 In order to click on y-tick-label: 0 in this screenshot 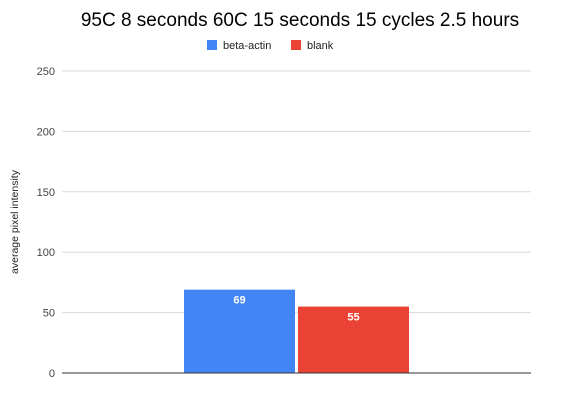, I will do `click(52, 374)`.